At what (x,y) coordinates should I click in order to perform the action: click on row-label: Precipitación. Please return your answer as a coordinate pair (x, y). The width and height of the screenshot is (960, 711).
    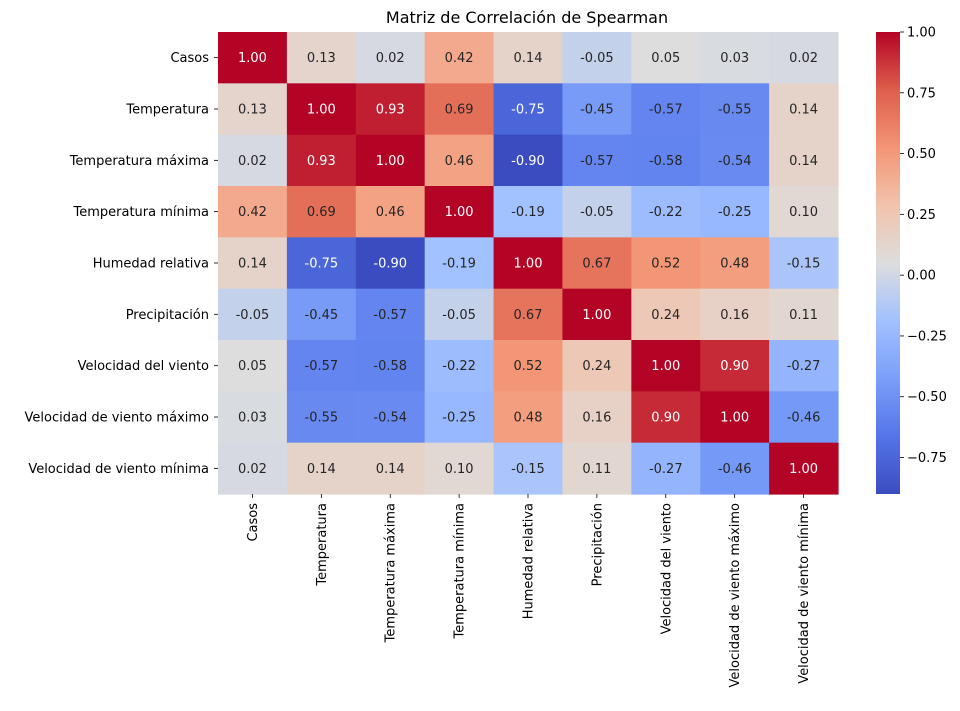
    Looking at the image, I should click on (167, 315).